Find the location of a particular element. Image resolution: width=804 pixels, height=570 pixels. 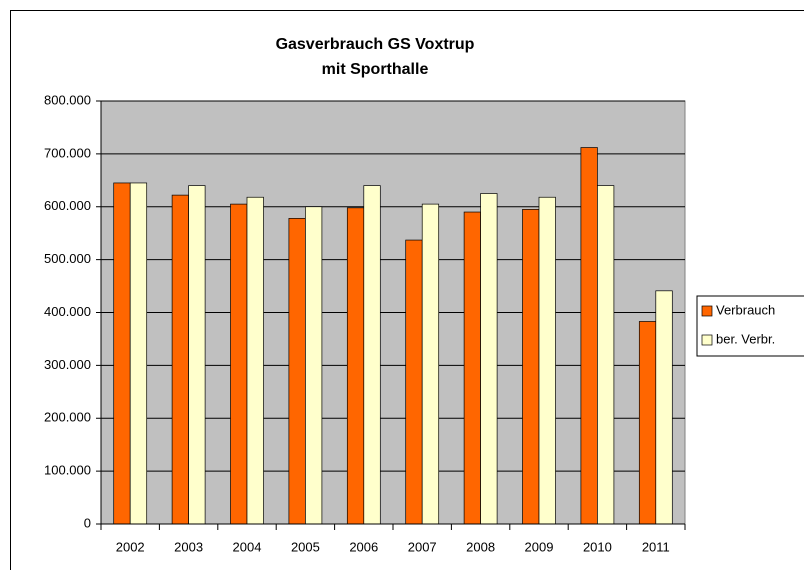

x-tick-label: 2010 is located at coordinates (597, 546).